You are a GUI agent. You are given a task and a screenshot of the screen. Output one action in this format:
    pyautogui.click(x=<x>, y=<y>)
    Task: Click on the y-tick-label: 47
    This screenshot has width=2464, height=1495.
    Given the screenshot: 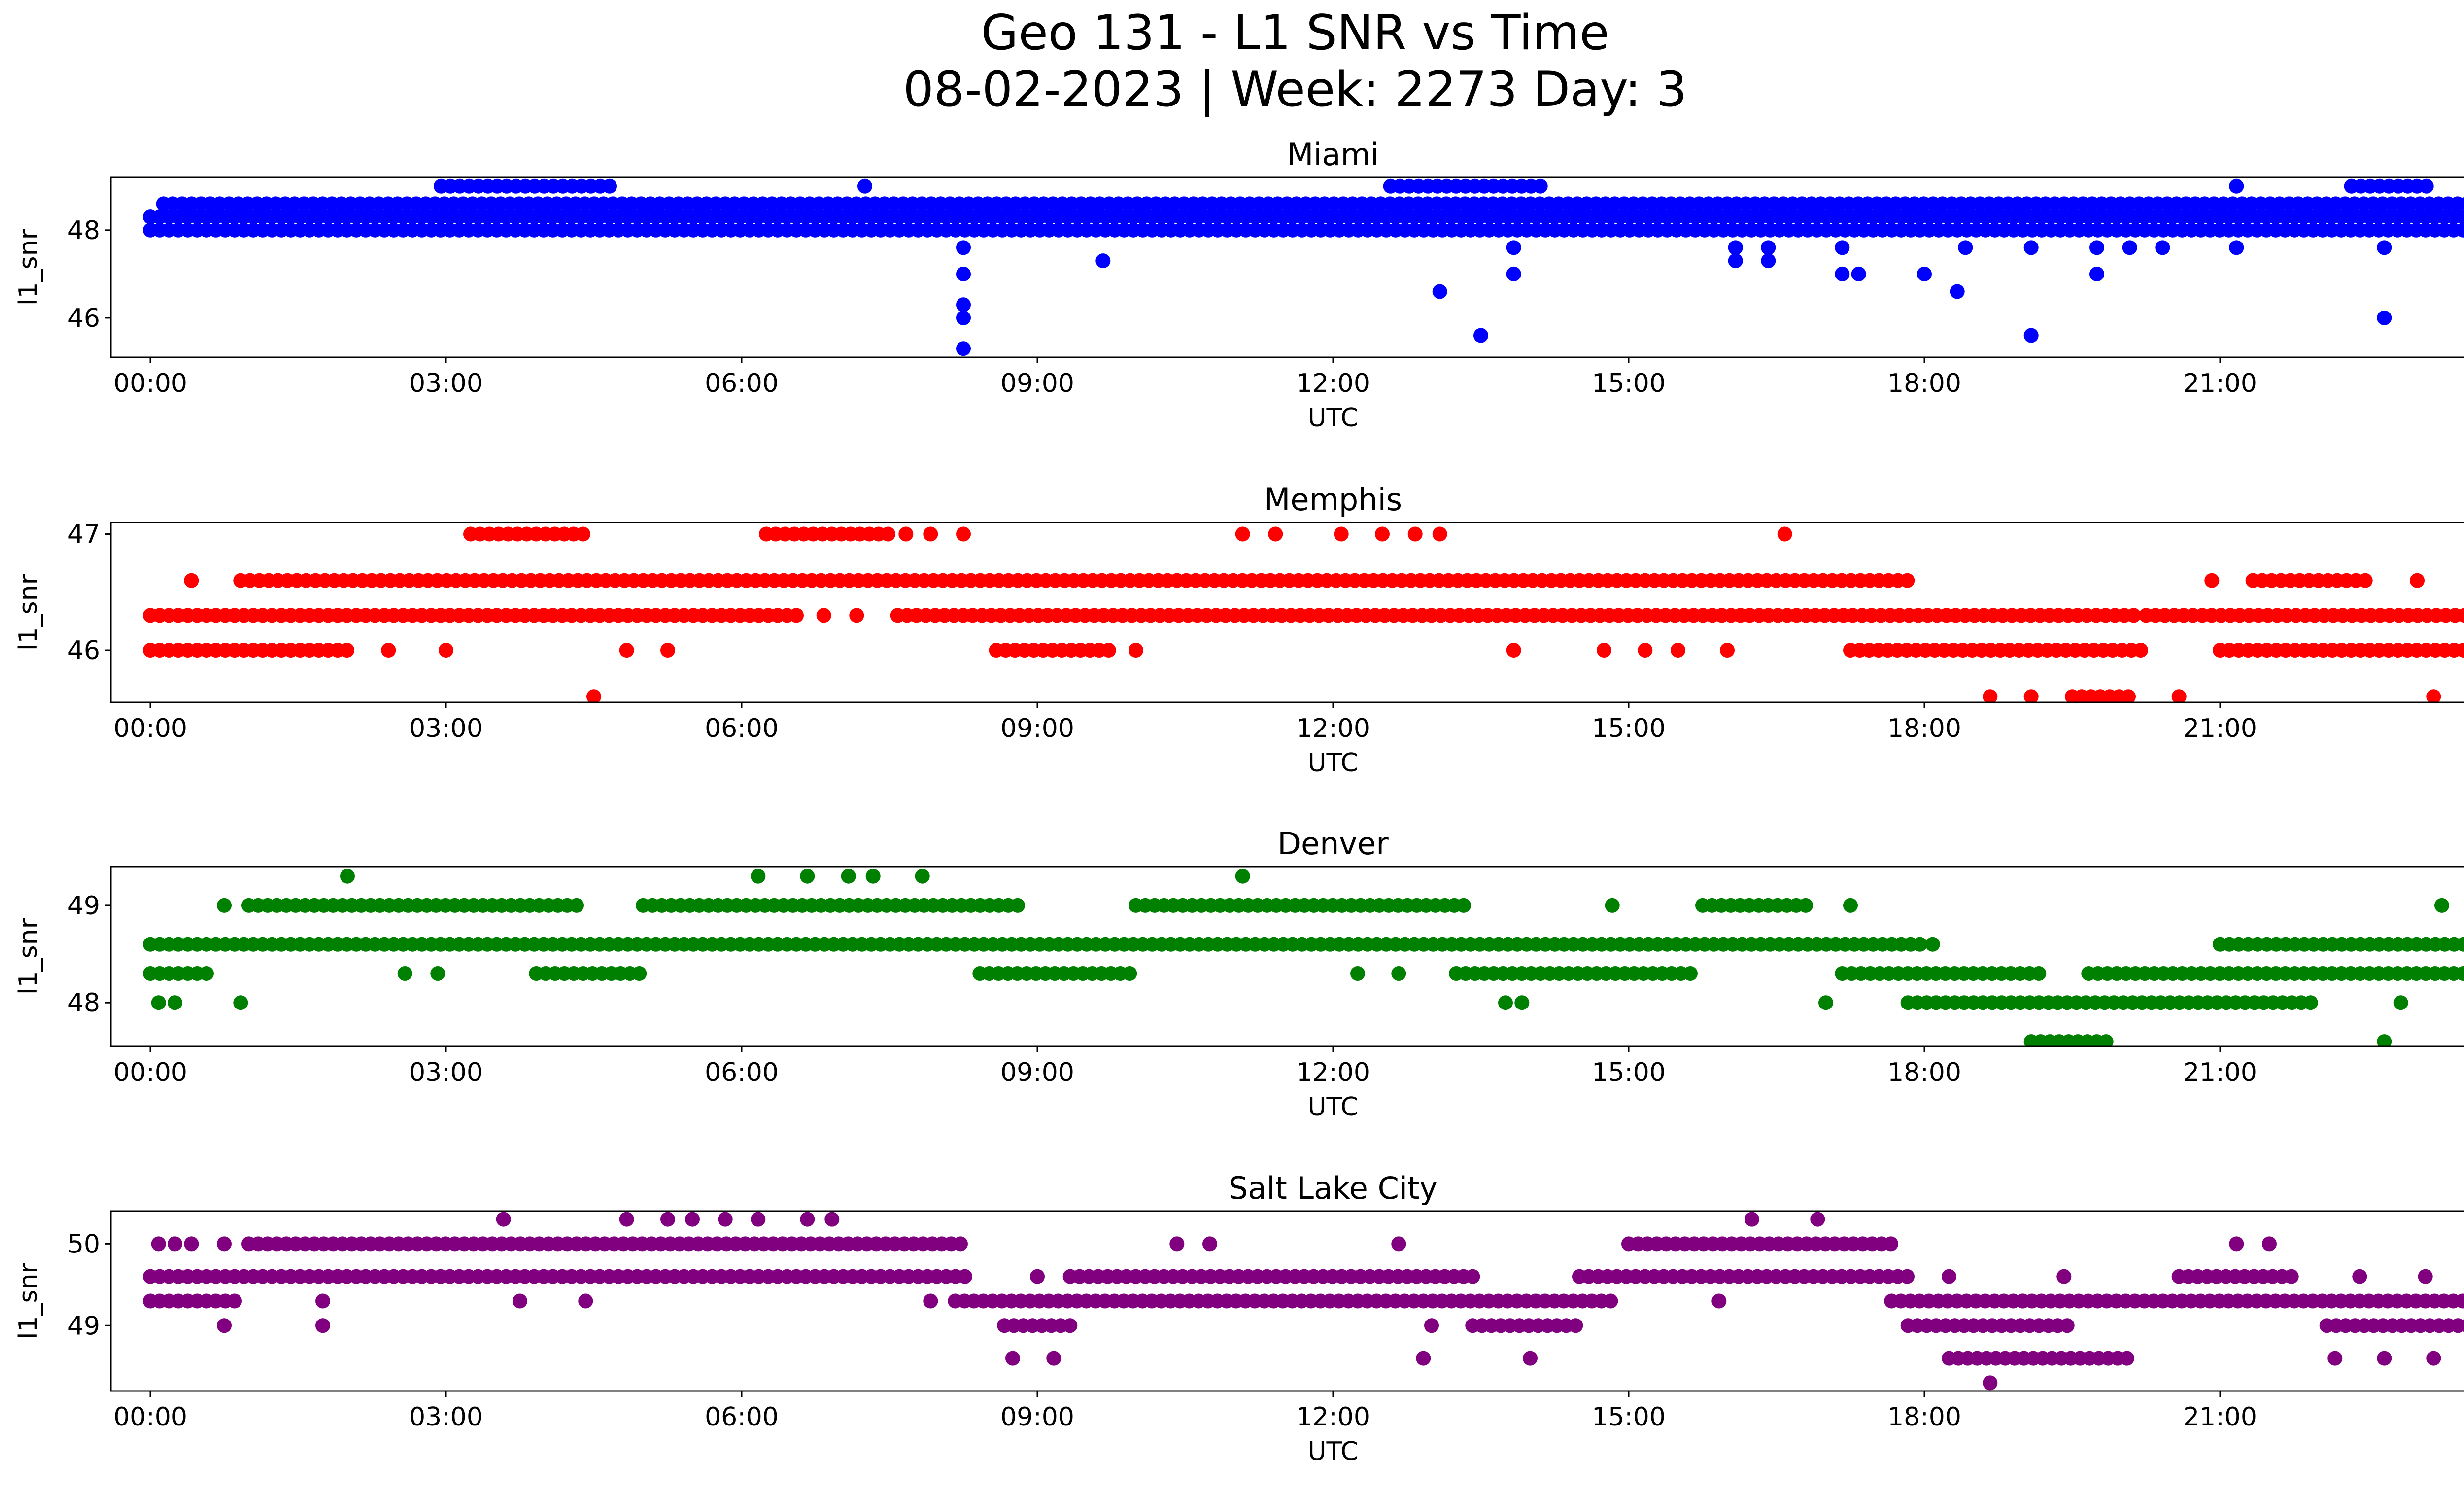 What is the action you would take?
    pyautogui.click(x=84, y=535)
    